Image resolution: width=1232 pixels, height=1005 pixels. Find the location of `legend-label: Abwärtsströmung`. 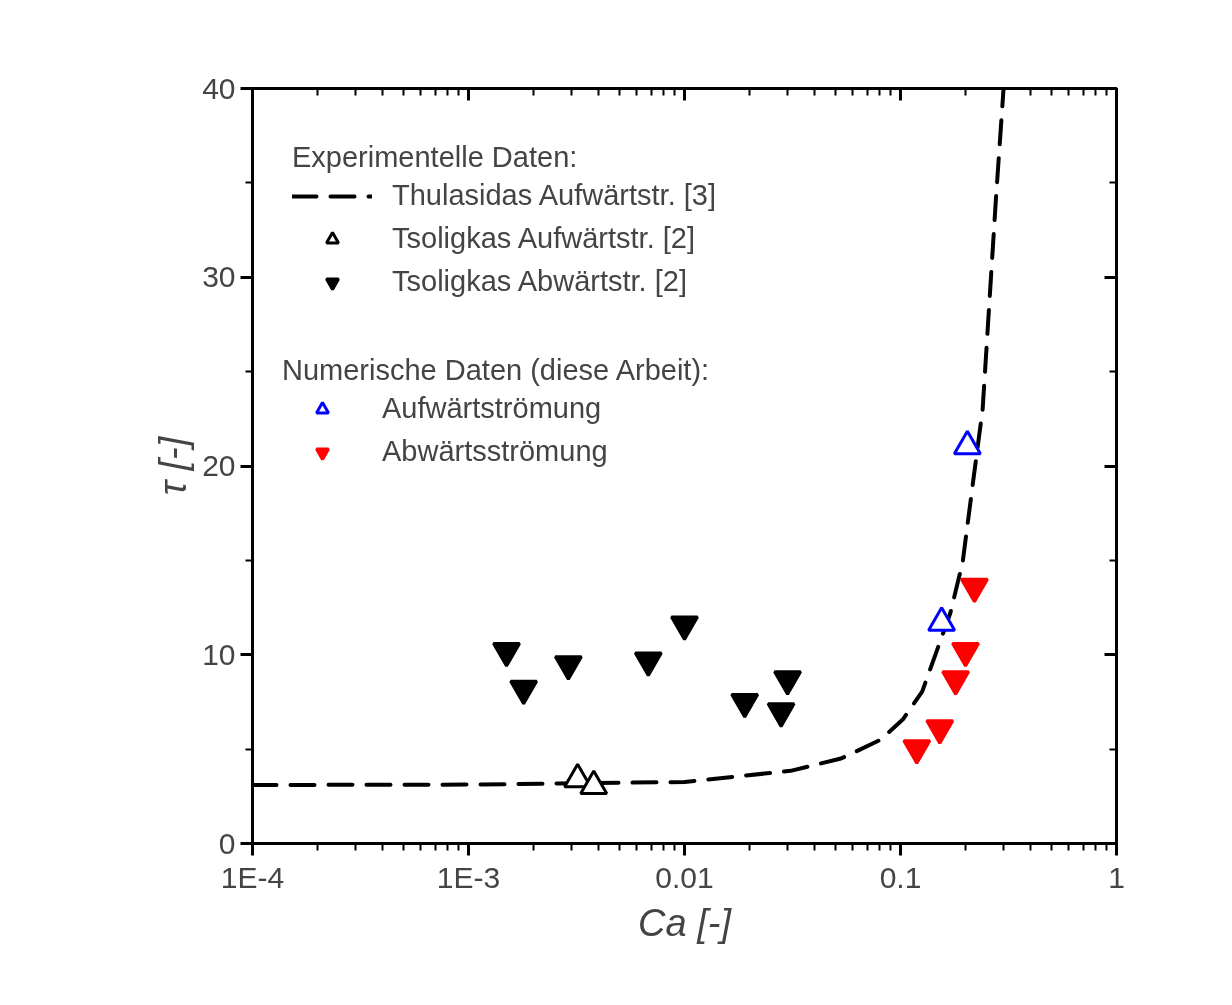

legend-label: Abwärtsströmung is located at coordinates (495, 451).